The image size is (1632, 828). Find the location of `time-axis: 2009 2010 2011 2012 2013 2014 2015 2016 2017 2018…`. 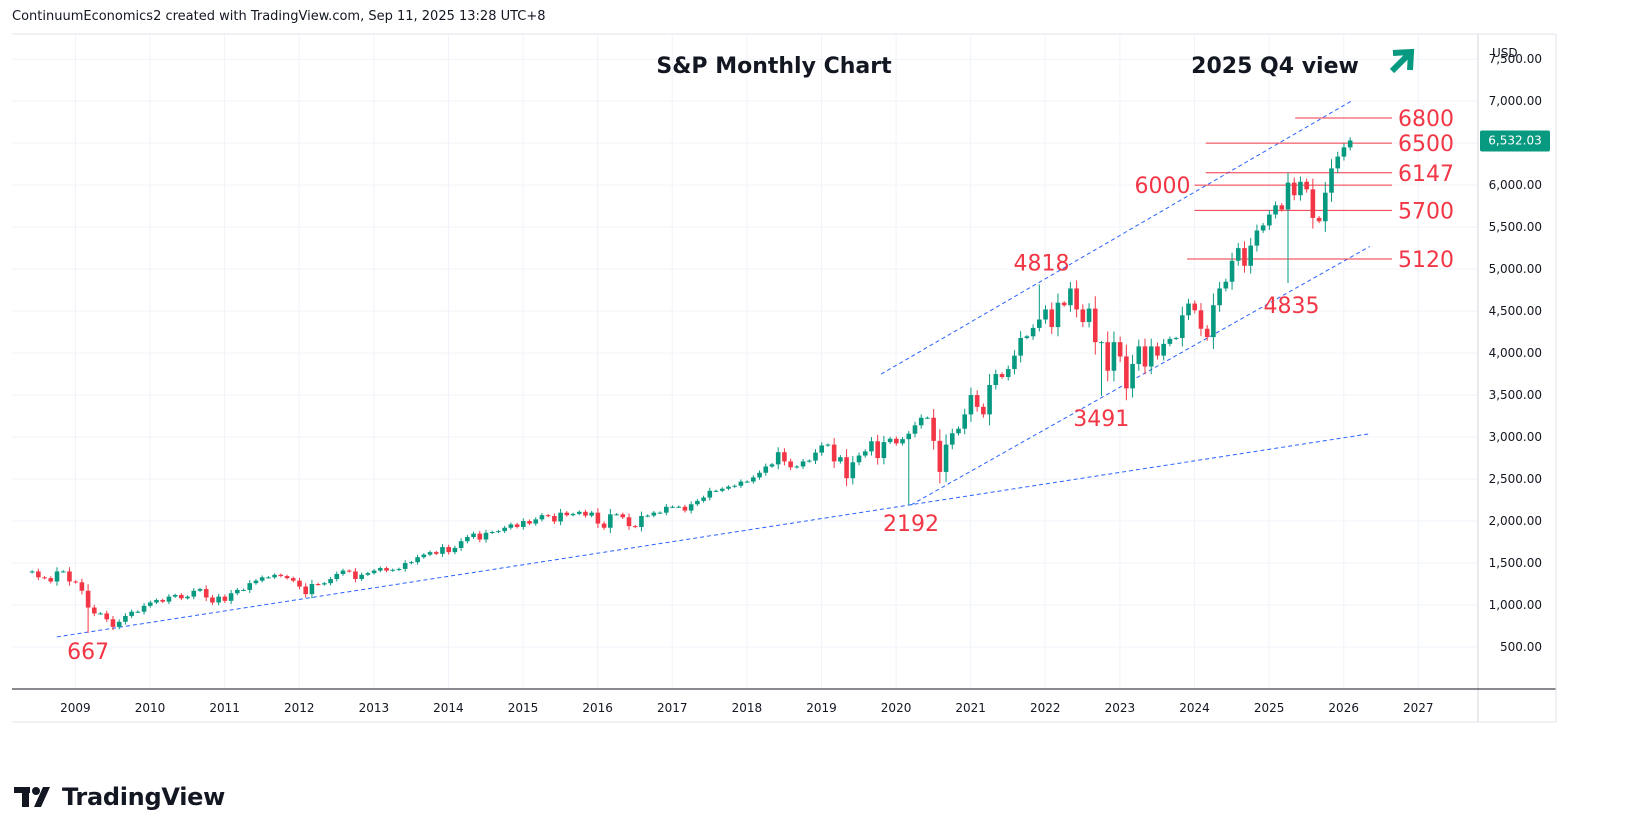

time-axis: 2009 2010 2011 2012 2013 2014 2015 2016 2017 2018… is located at coordinates (746, 708).